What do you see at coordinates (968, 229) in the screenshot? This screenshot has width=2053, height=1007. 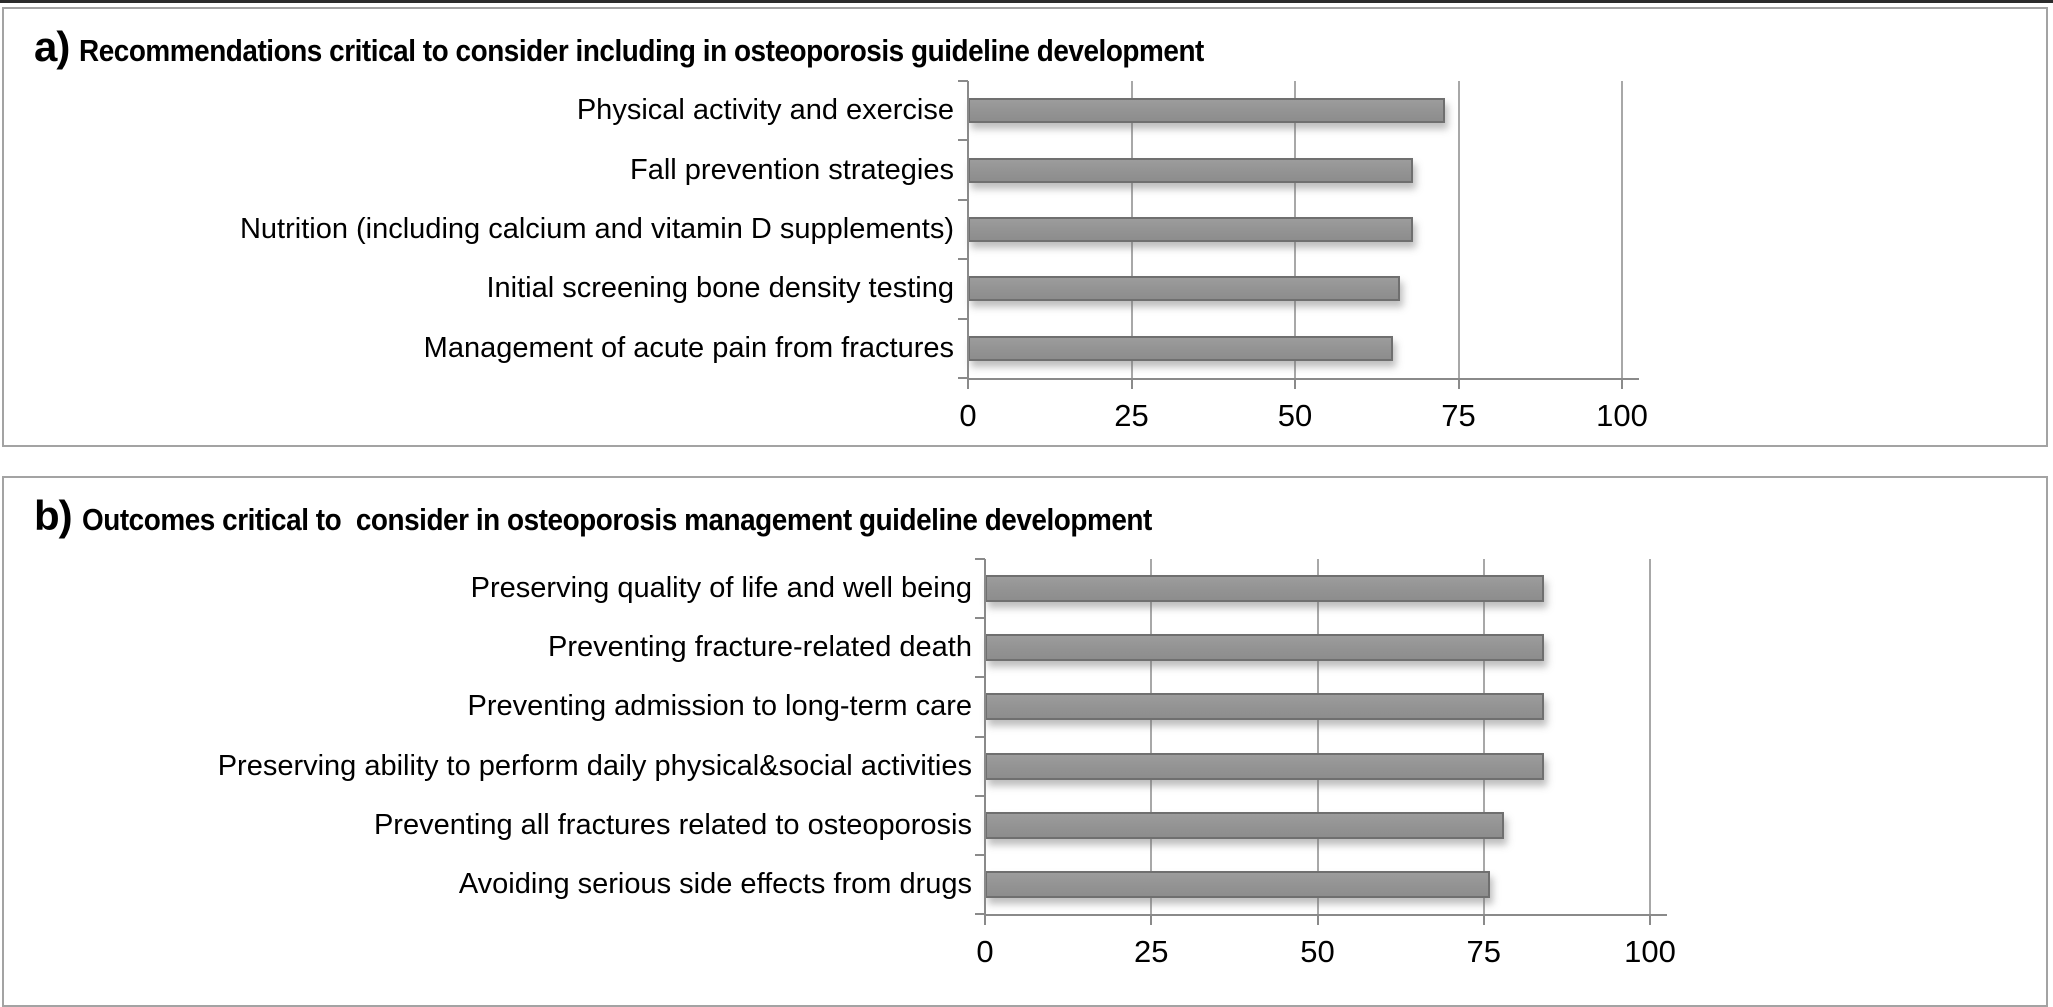 I see `chart-a-y-axis` at bounding box center [968, 229].